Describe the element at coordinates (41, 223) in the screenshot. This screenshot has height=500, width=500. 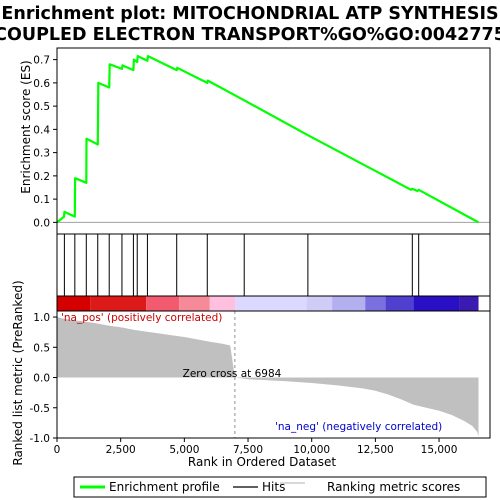
I see `es-y-tick-label: 0.0` at that location.